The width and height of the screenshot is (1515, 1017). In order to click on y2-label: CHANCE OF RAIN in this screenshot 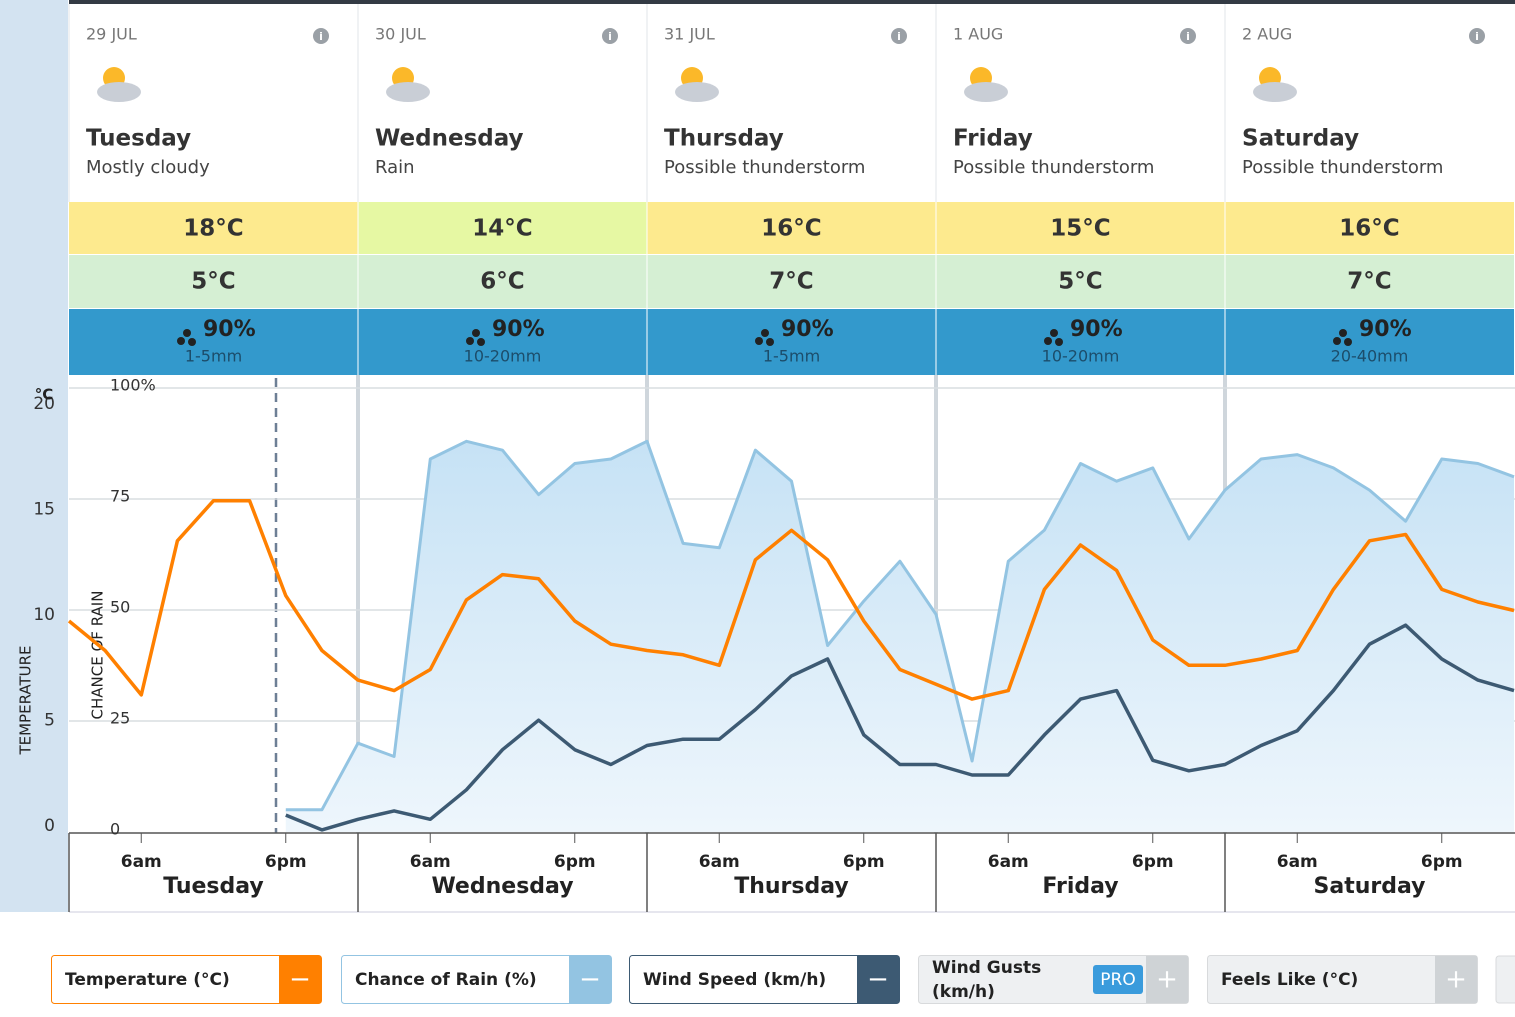, I will do `click(98, 655)`.